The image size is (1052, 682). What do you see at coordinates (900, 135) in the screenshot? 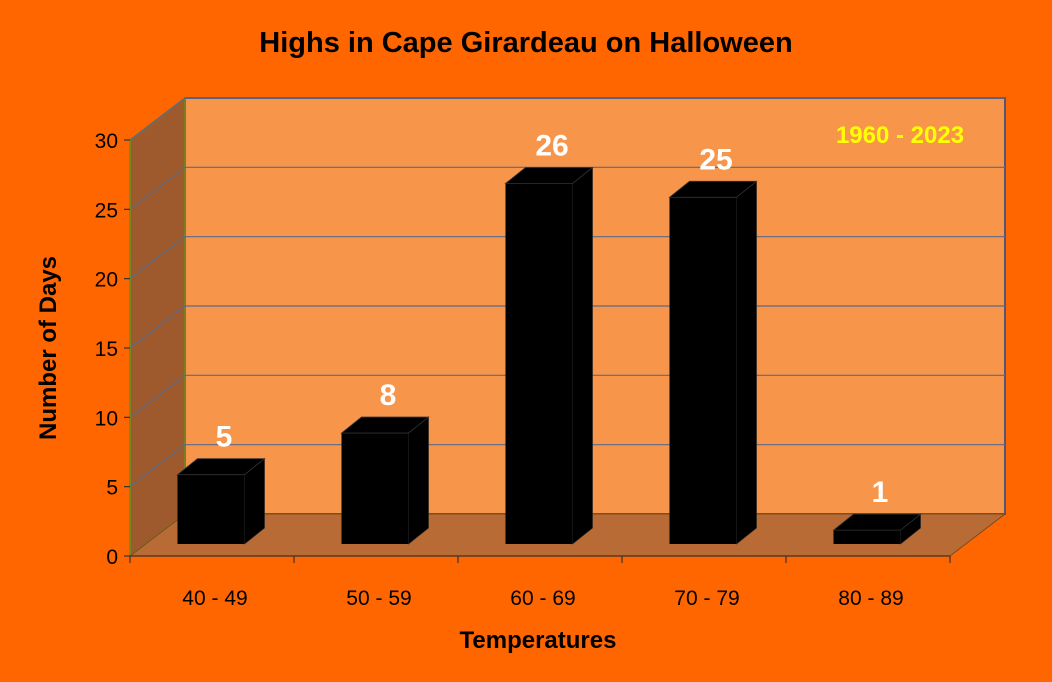
I see `period-annotation: 1960 - 2023` at bounding box center [900, 135].